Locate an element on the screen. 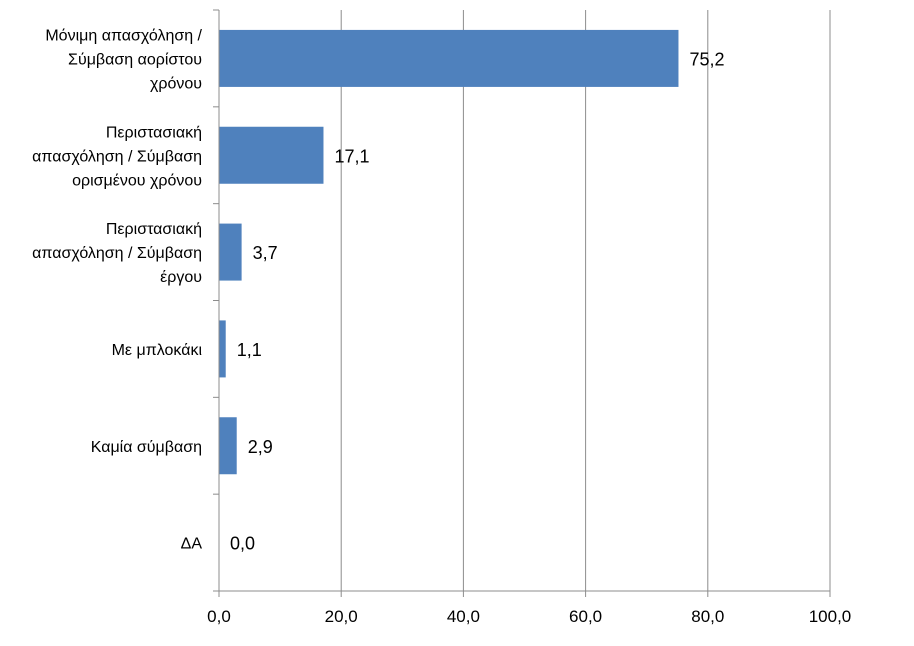 The height and width of the screenshot is (646, 914). x-tick-label-2: 40,0 is located at coordinates (463, 616).